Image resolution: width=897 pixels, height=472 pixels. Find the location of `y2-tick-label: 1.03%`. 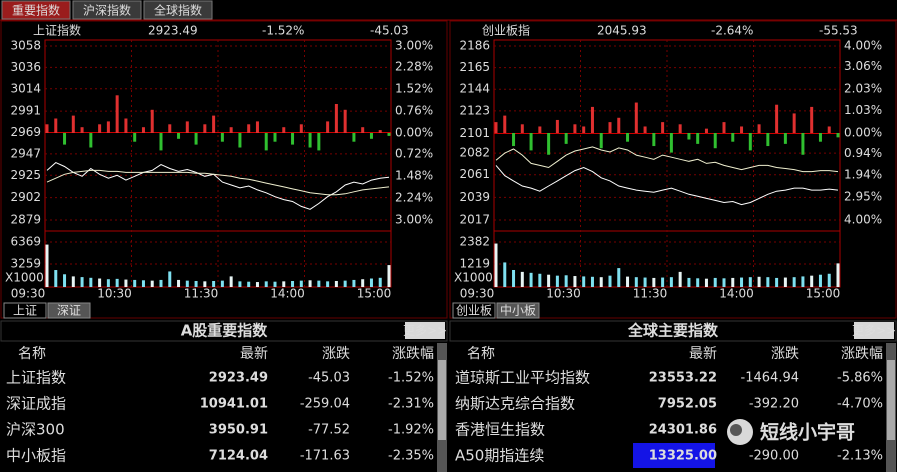

y2-tick-label: 1.03% is located at coordinates (863, 110).